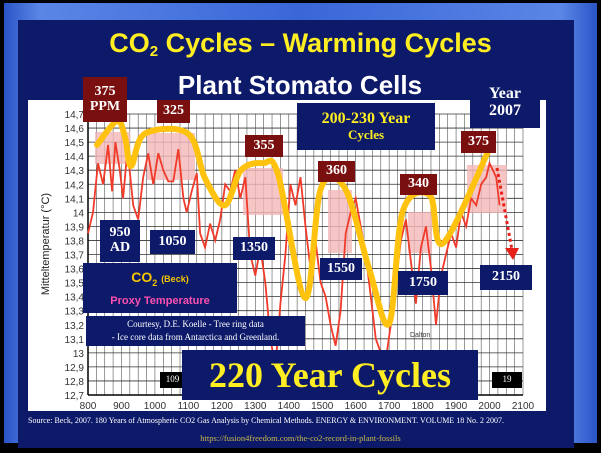 Image resolution: width=601 pixels, height=453 pixels. I want to click on ppm-value: 355, so click(264, 145).